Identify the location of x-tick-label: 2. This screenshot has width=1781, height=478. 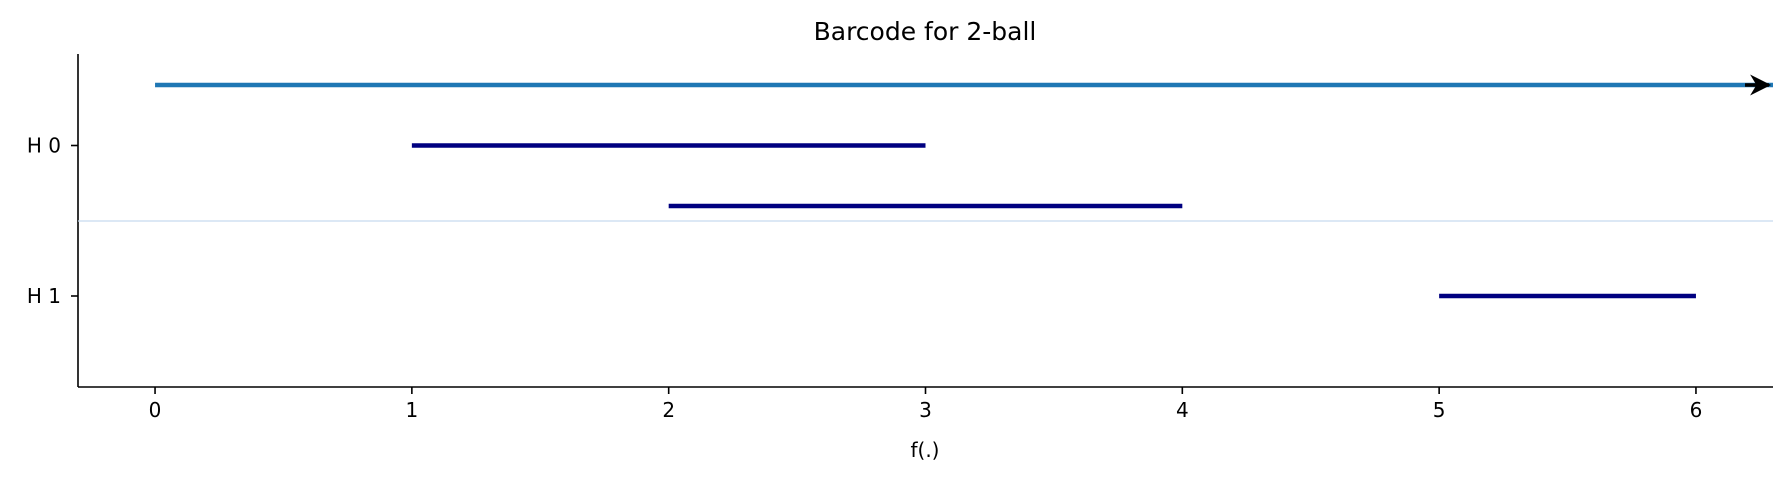
(668, 410).